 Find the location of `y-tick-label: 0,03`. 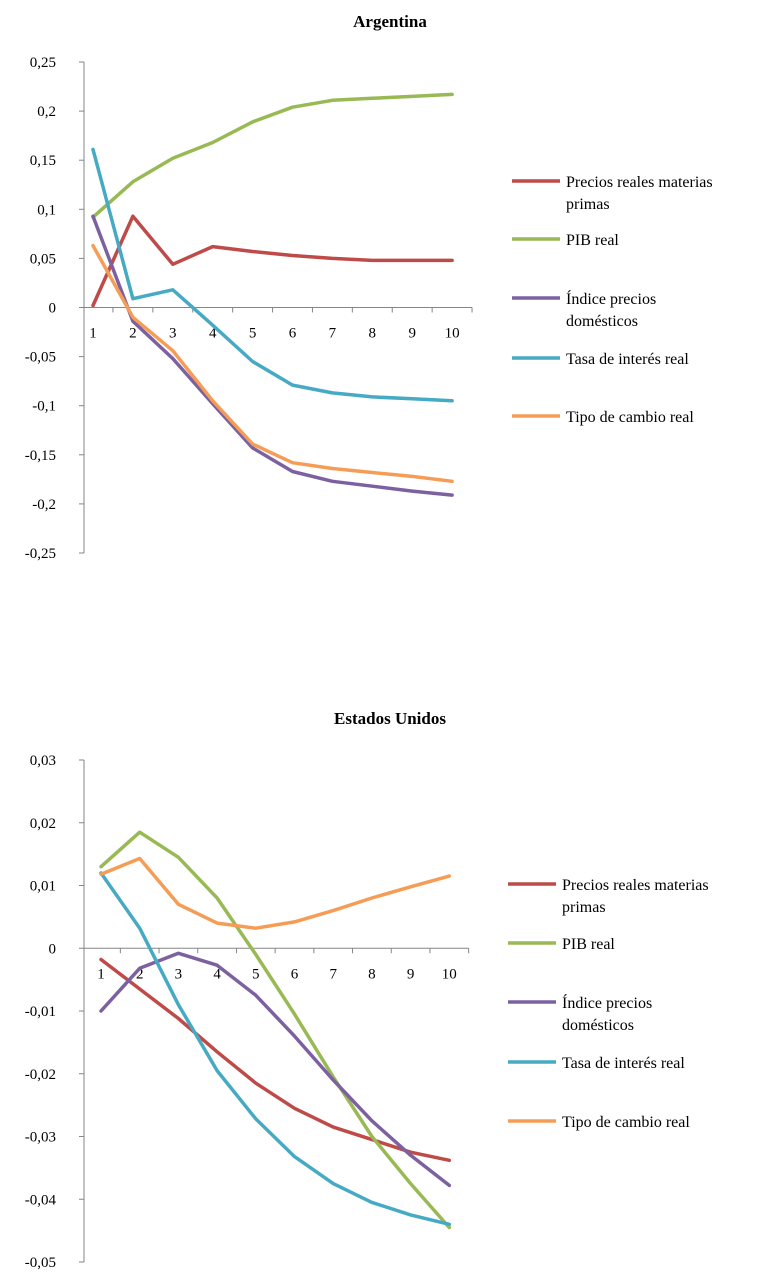

y-tick-label: 0,03 is located at coordinates (43, 761).